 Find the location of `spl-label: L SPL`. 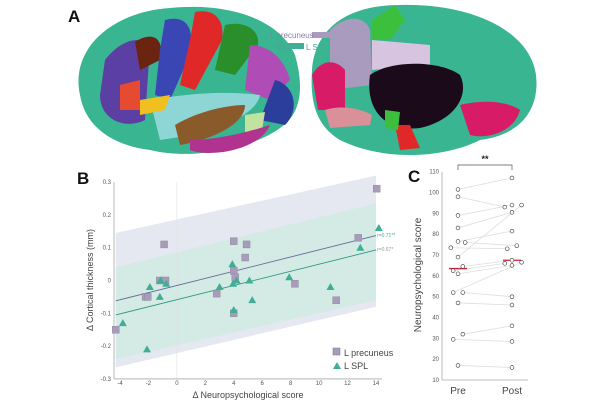

spl-label: L SPL is located at coordinates (317, 47).